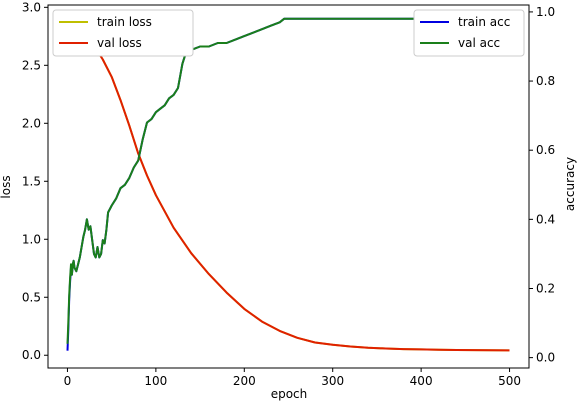 This screenshot has width=587, height=413. Describe the element at coordinates (484, 22) in the screenshot. I see `legend-entry-train-acc: train acc` at that location.